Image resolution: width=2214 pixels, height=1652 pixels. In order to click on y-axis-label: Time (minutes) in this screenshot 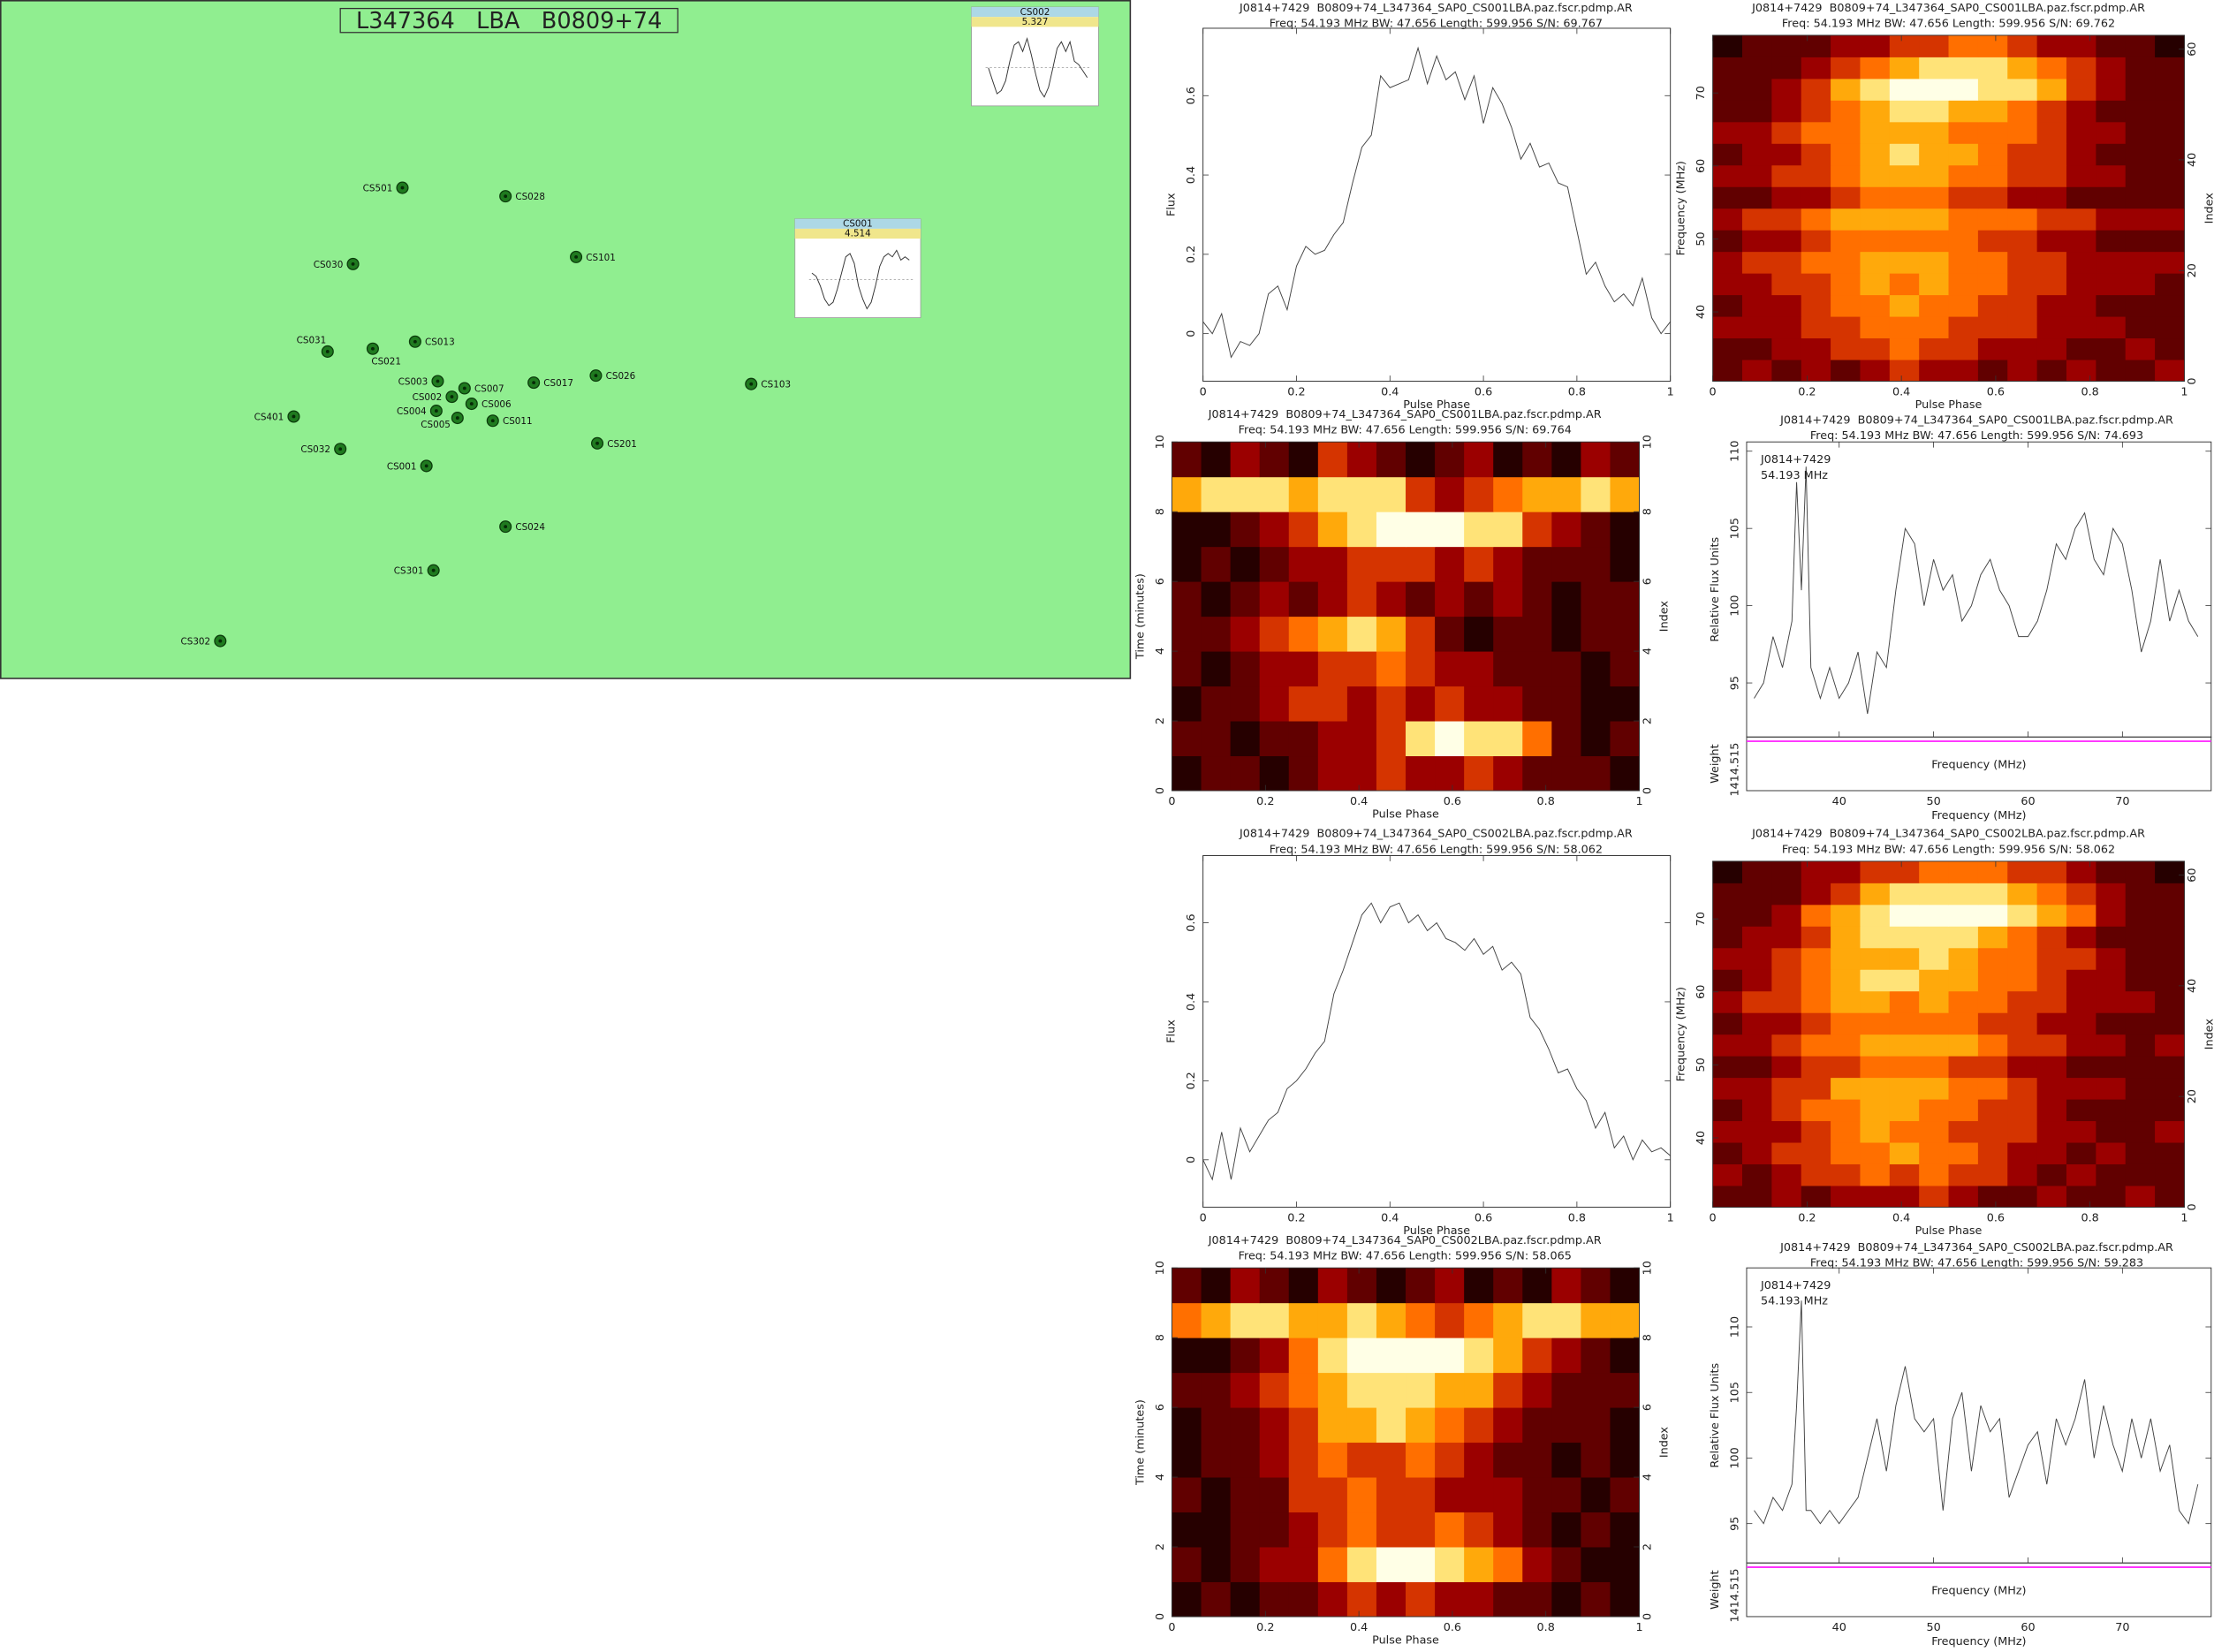, I will do `click(1141, 616)`.